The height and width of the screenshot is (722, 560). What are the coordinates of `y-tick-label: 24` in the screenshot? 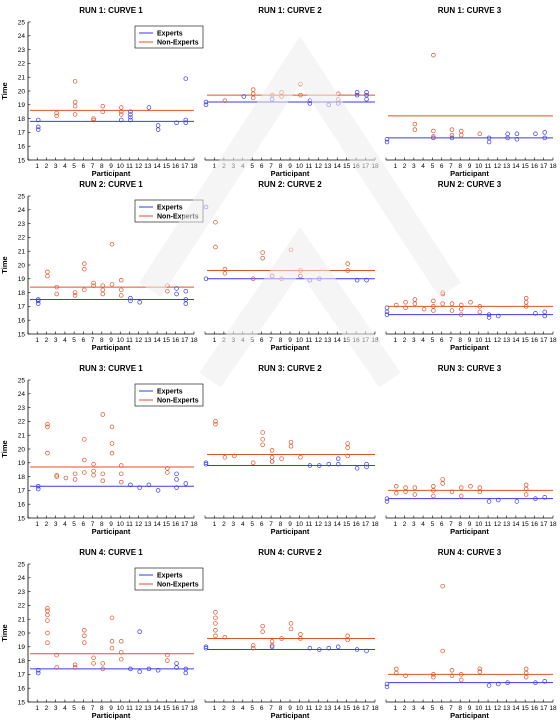 It's located at (22, 36).